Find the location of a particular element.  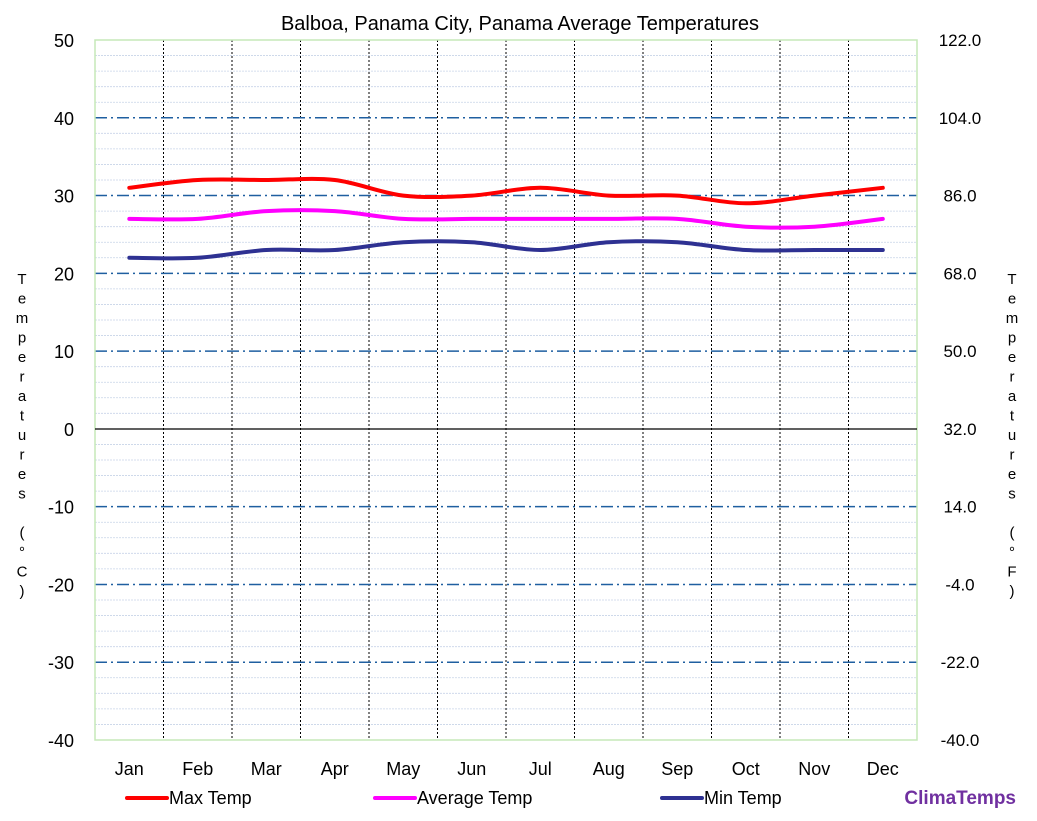

x-tick-label: Nov is located at coordinates (814, 769).